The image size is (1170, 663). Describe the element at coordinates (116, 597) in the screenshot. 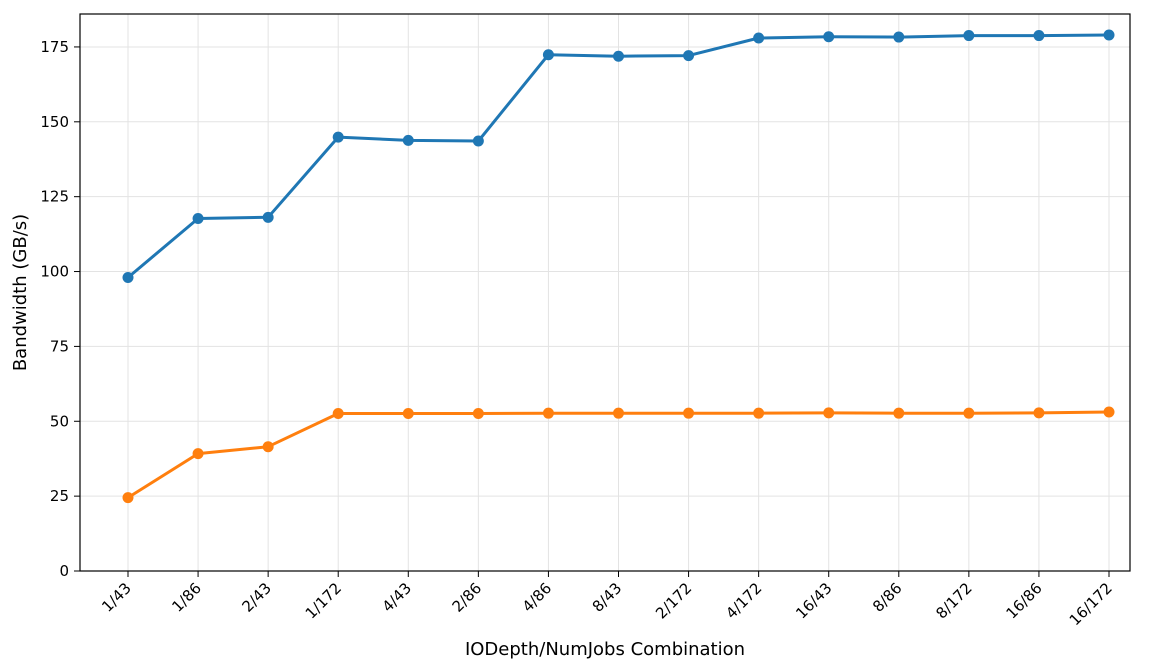

I see `x-tick-label: 1/43` at that location.